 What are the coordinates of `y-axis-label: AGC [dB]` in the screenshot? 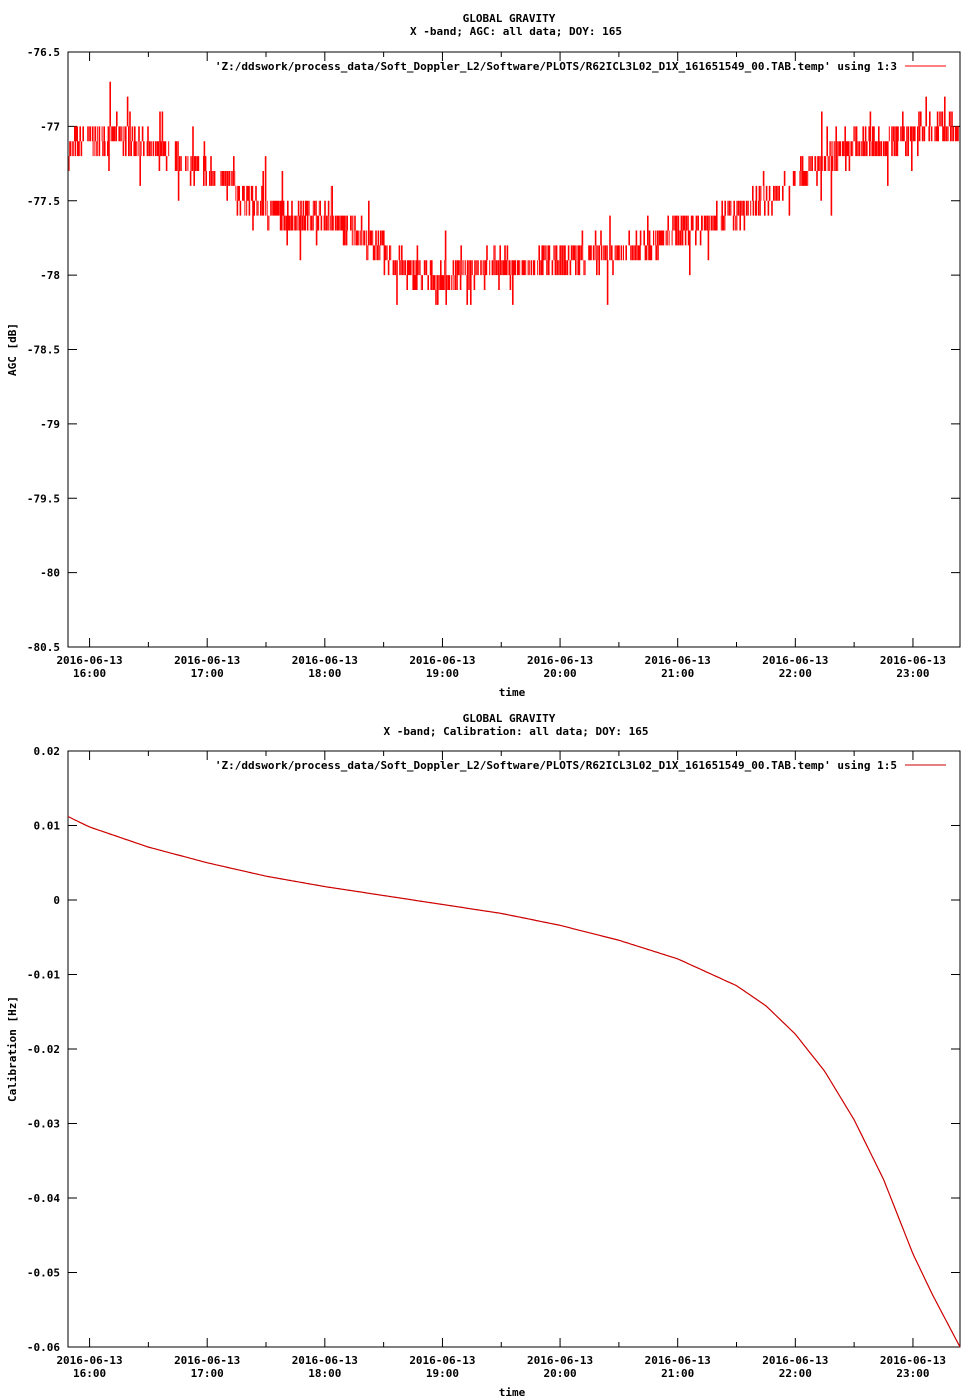 It's located at (12, 349).